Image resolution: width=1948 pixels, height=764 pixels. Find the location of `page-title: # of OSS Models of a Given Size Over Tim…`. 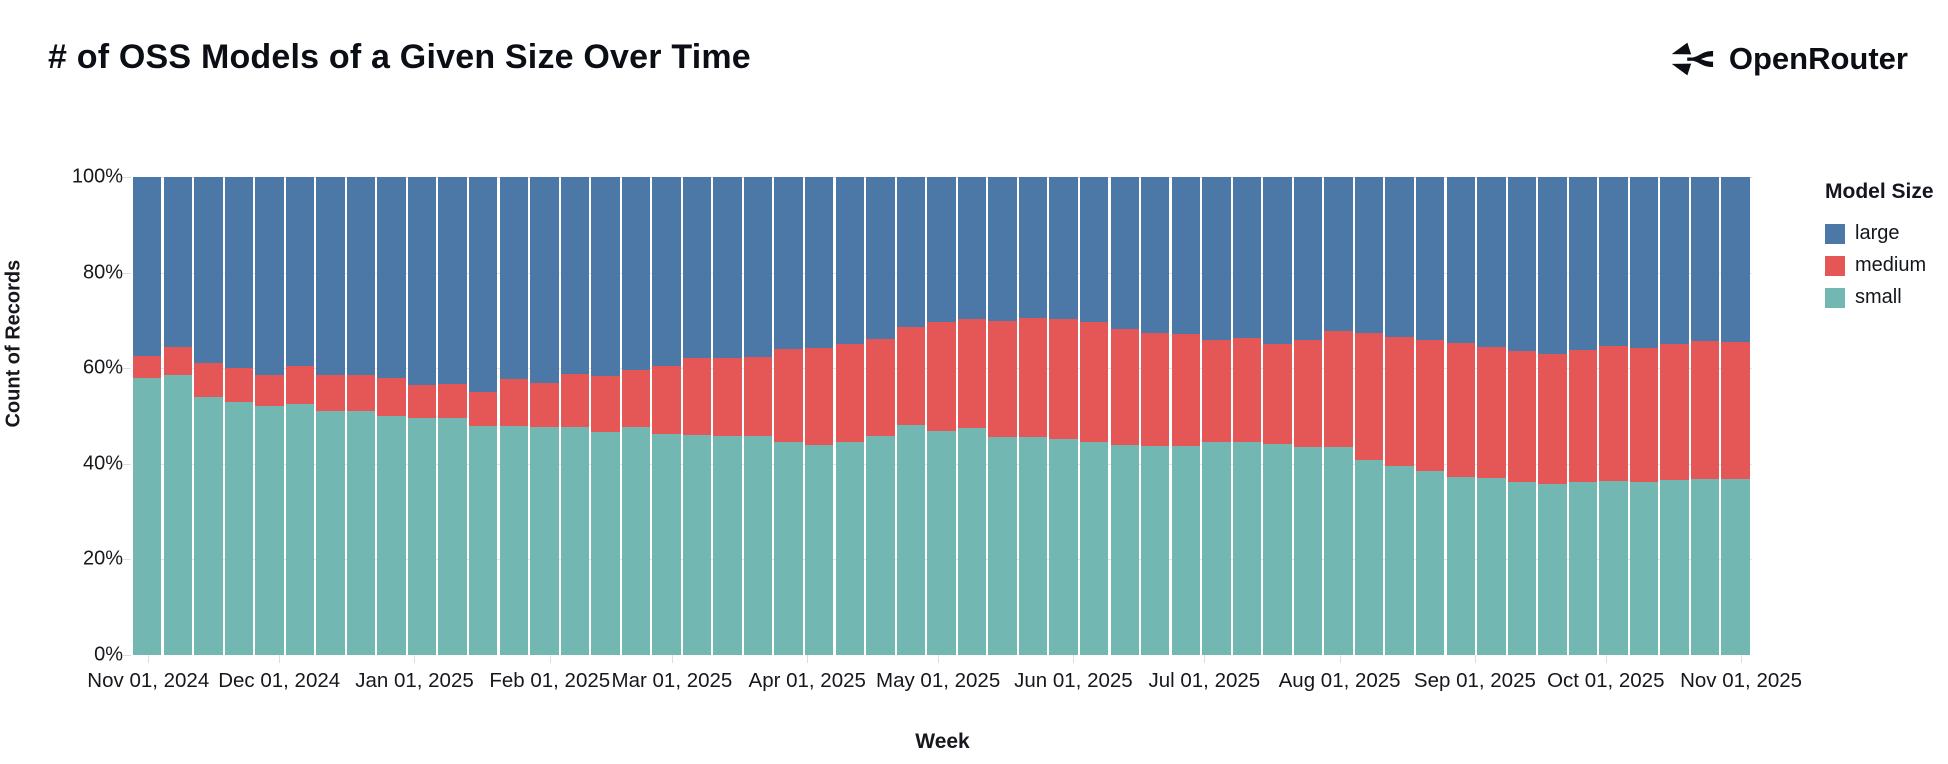

page-title: # of OSS Models of a Given Size Over Tim… is located at coordinates (399, 57).